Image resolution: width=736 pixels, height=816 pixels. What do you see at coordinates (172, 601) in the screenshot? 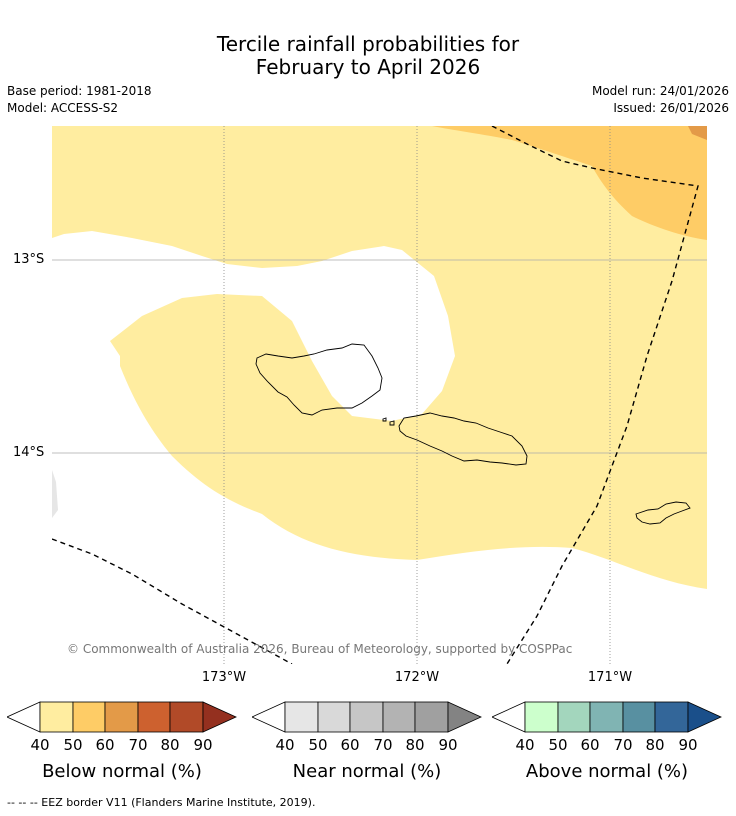
I see `eez-border-south-west` at bounding box center [172, 601].